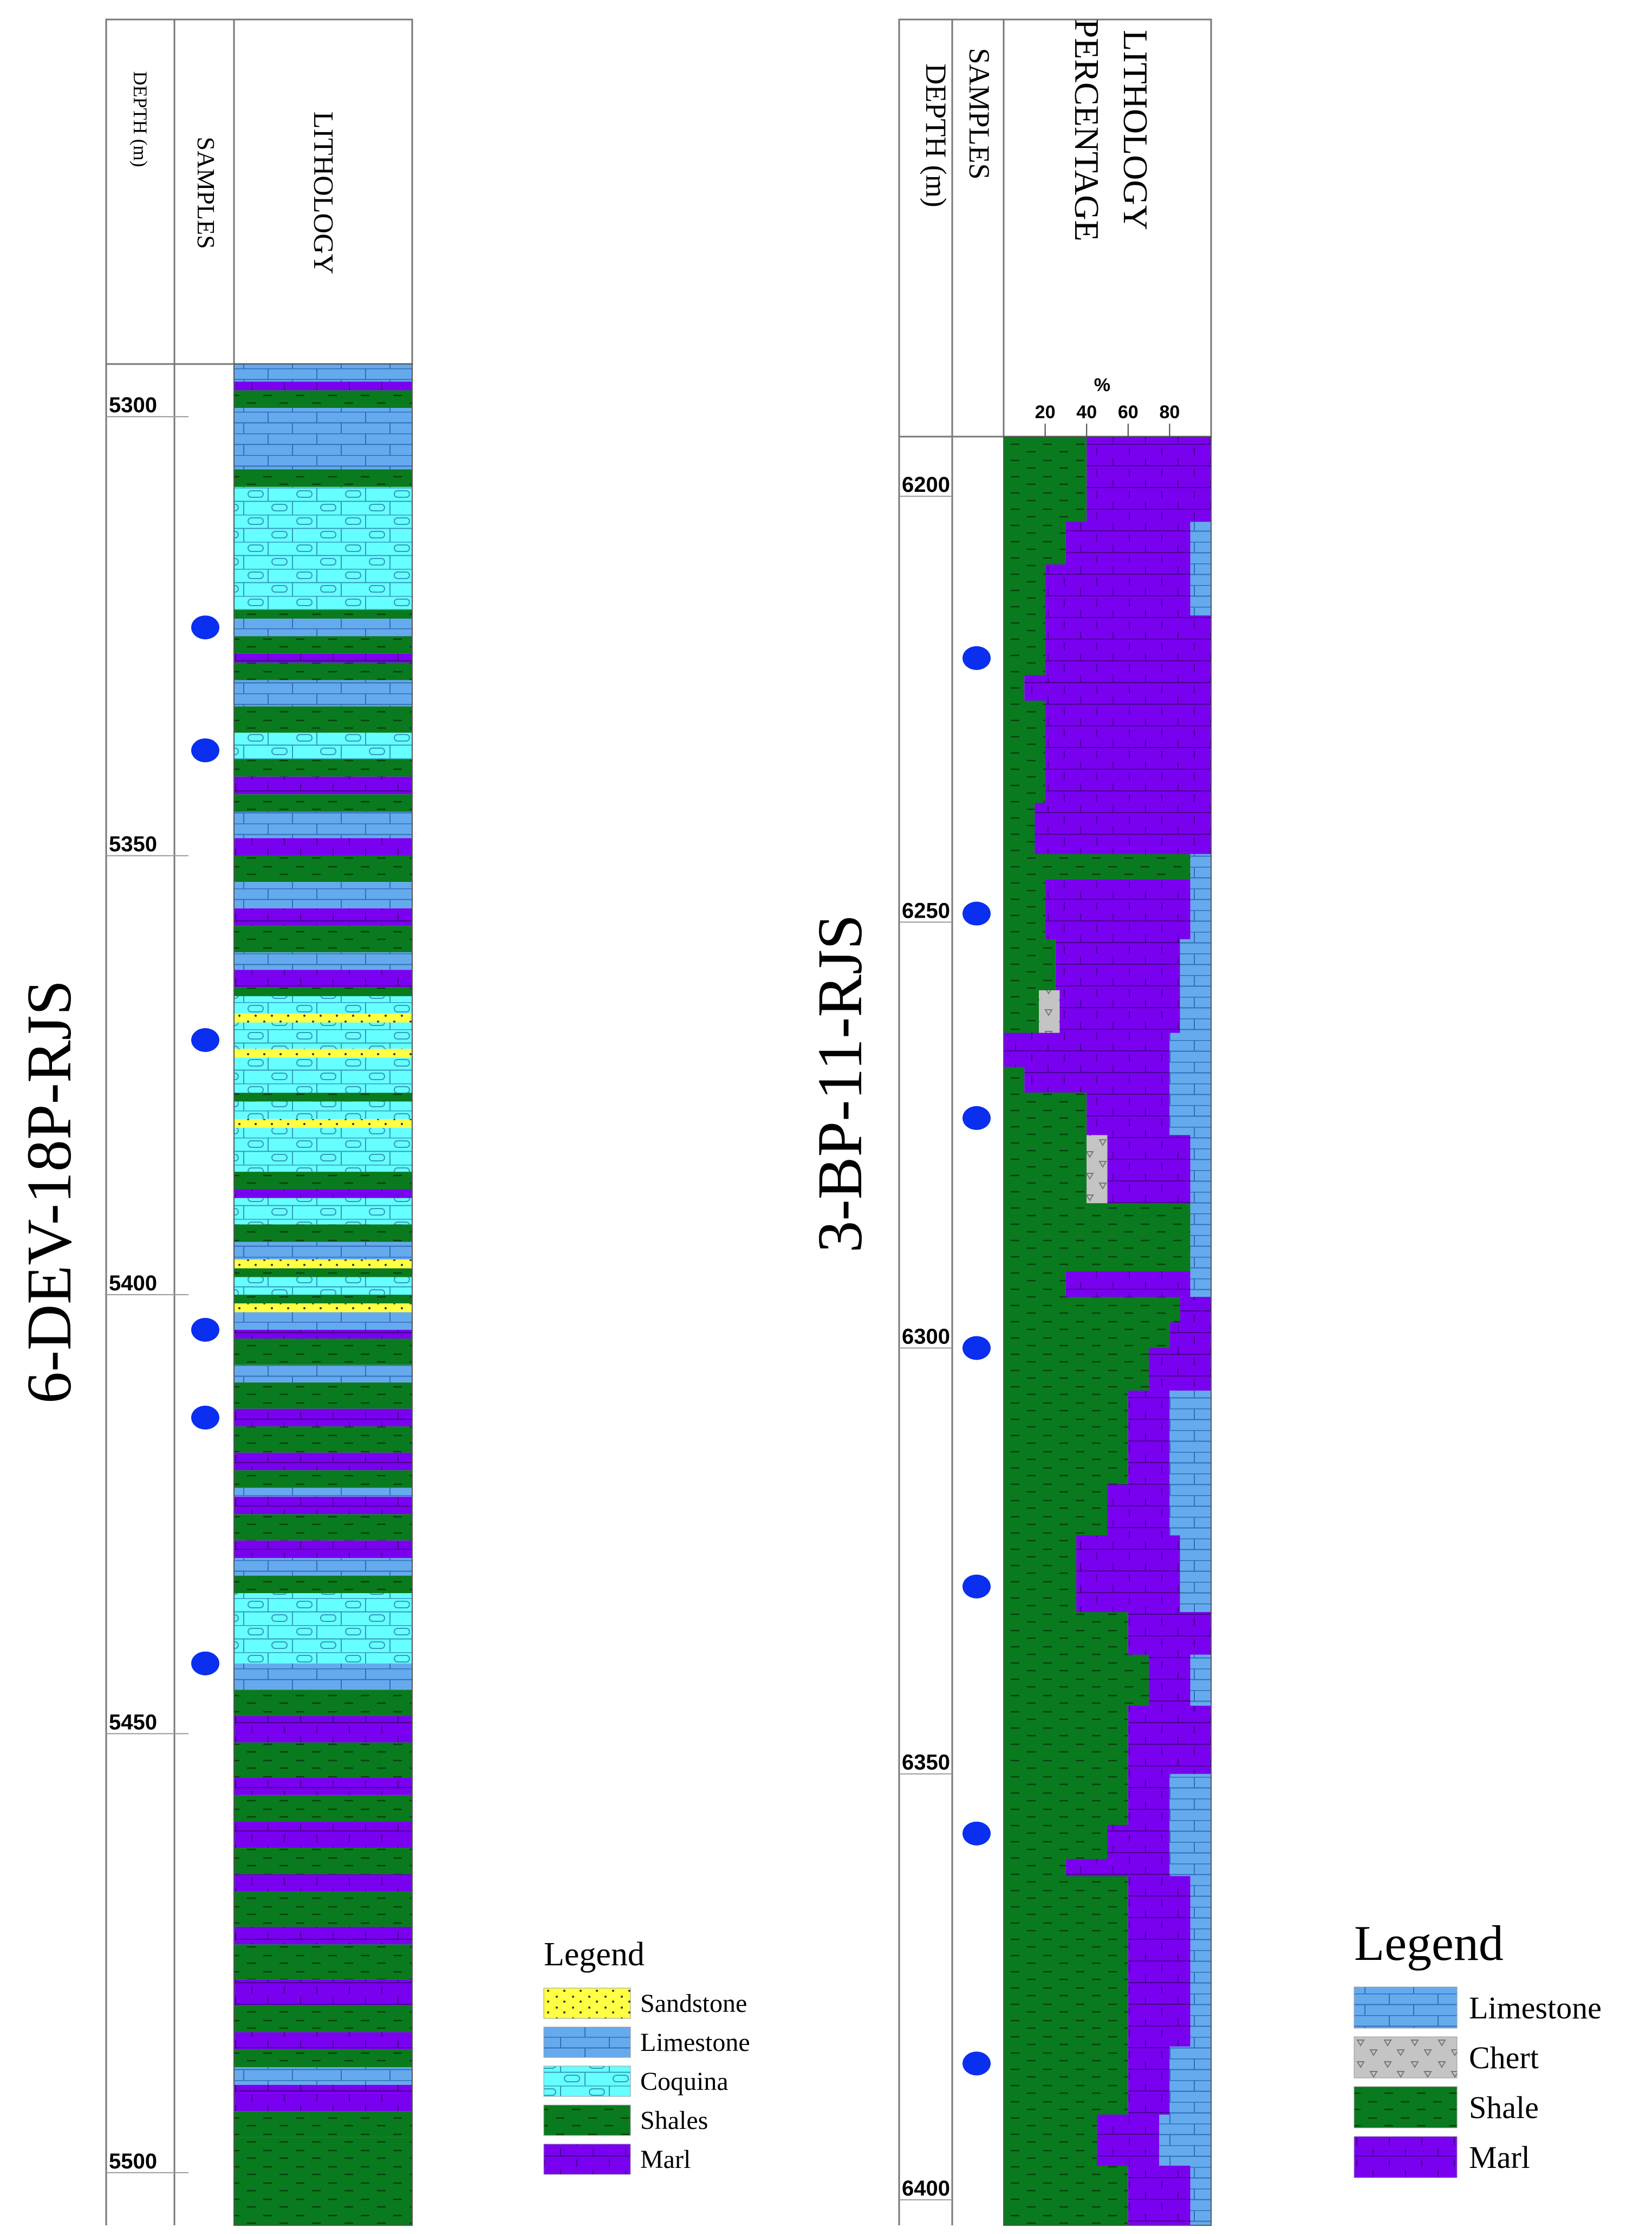 The width and height of the screenshot is (1652, 2234). Describe the element at coordinates (1406, 2107) in the screenshot. I see `well2-legend-swatch-shale` at that location.